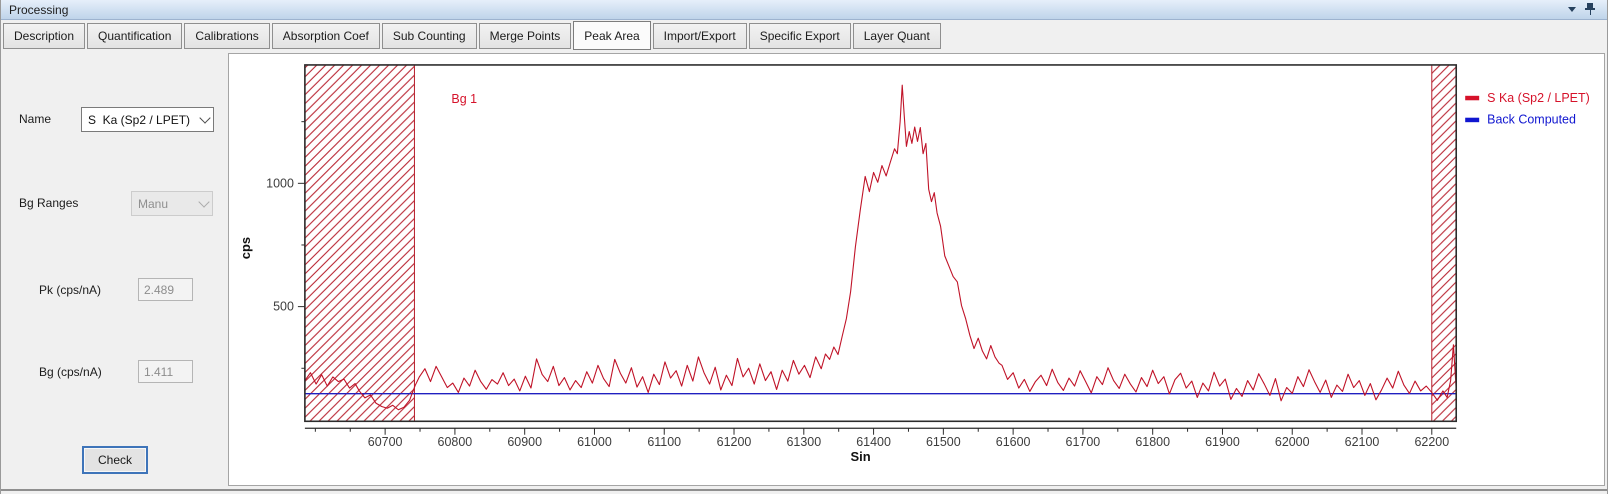 The height and width of the screenshot is (494, 1608). Describe the element at coordinates (227, 36) in the screenshot. I see `tab-calibrations: Calibrations` at that location.